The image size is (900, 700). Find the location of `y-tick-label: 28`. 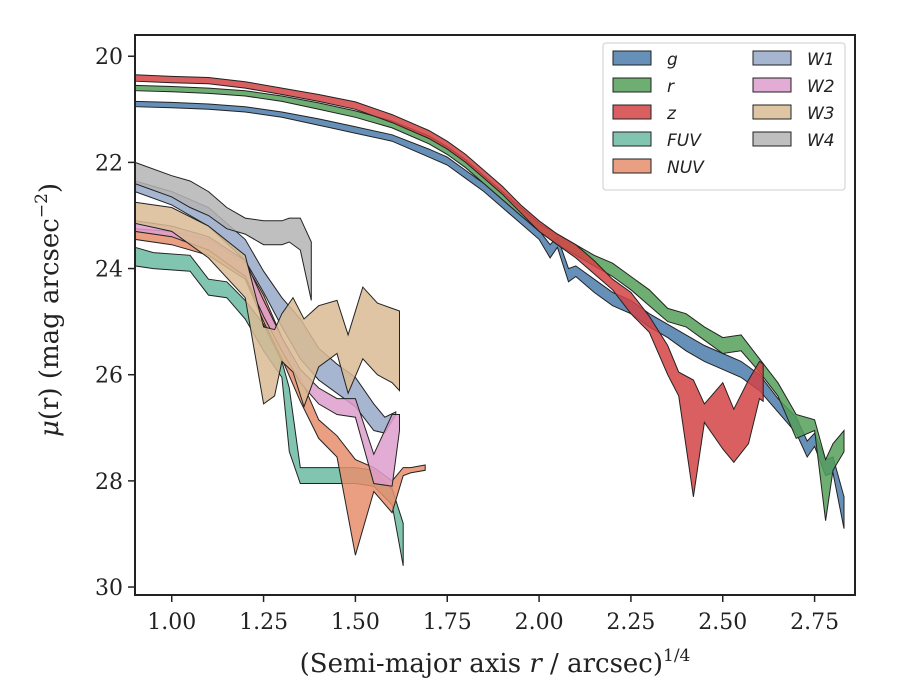

y-tick-label: 28 is located at coordinates (109, 482).